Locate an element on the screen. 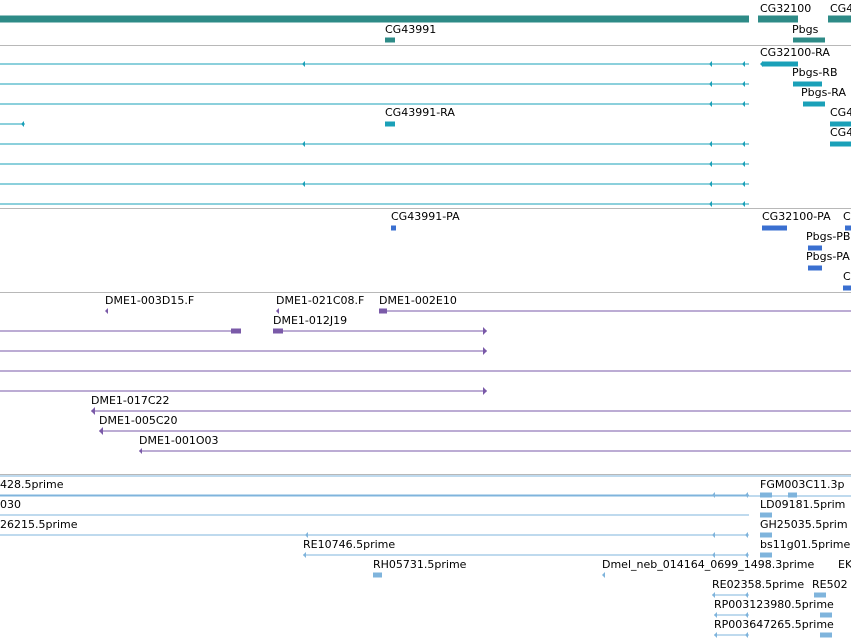 Image resolution: width=851 pixels, height=641 pixels. cds-label-c-a: C is located at coordinates (847, 216).